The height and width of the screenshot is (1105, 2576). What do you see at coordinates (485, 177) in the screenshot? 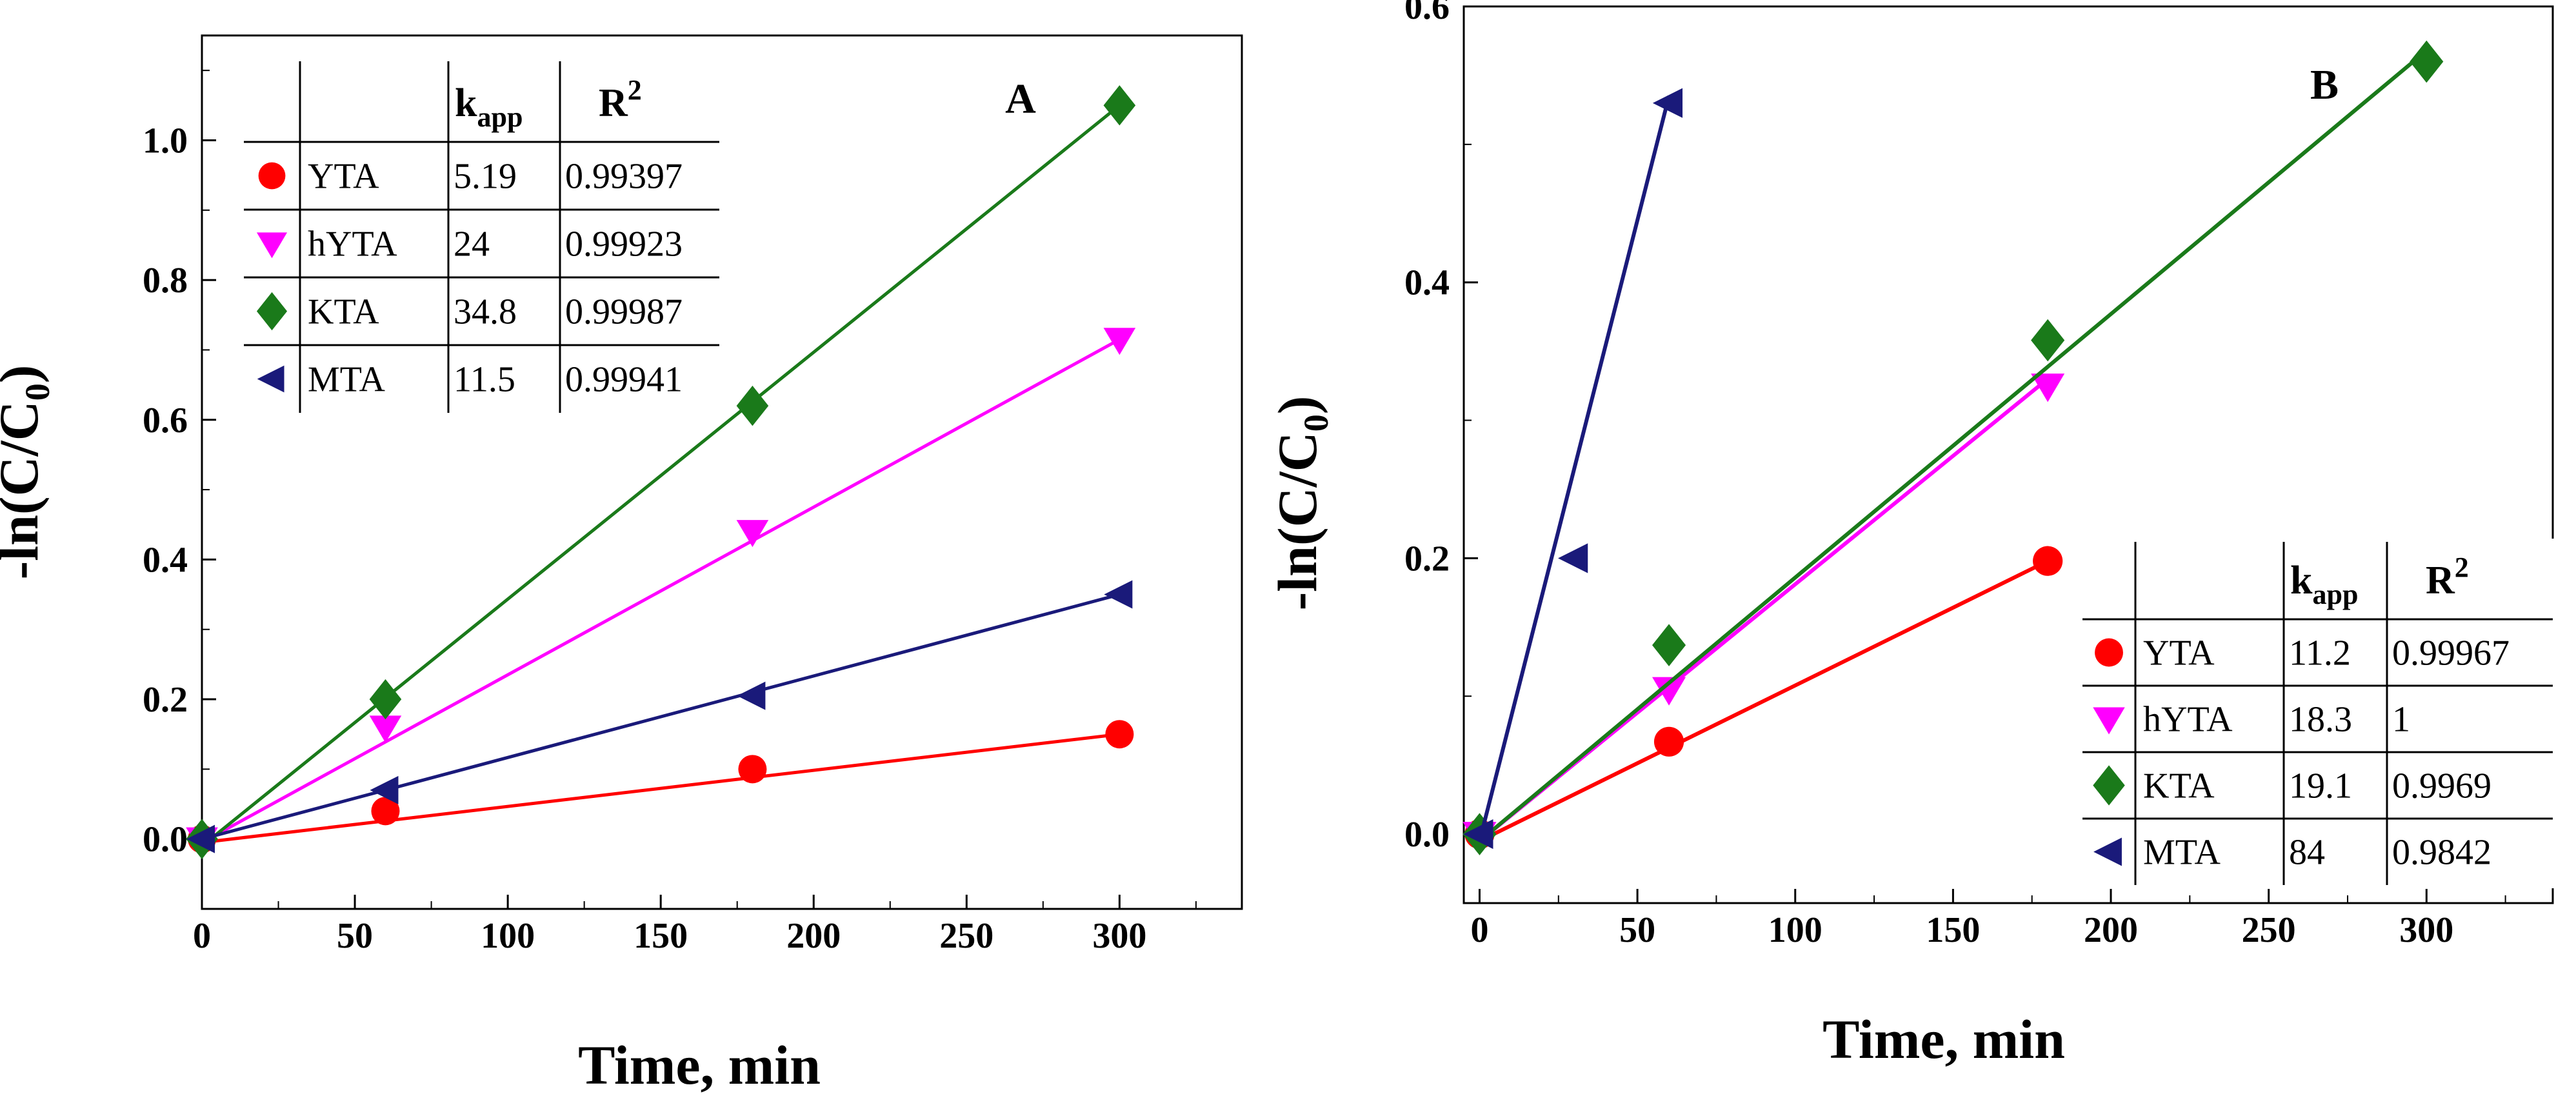
I see `legend-kapp-value: 5.19` at bounding box center [485, 177].